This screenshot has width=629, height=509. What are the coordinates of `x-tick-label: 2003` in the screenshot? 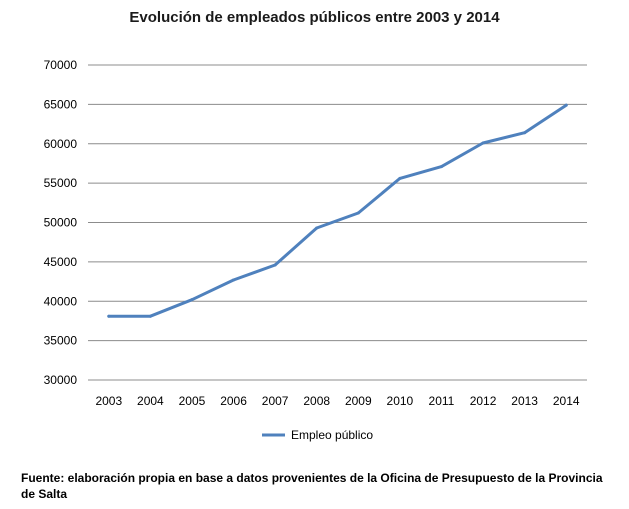 It's located at (108, 401).